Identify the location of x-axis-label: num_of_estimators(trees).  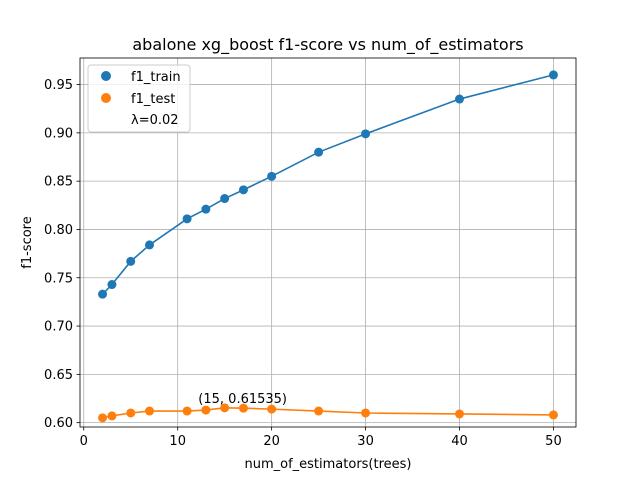
(327, 464).